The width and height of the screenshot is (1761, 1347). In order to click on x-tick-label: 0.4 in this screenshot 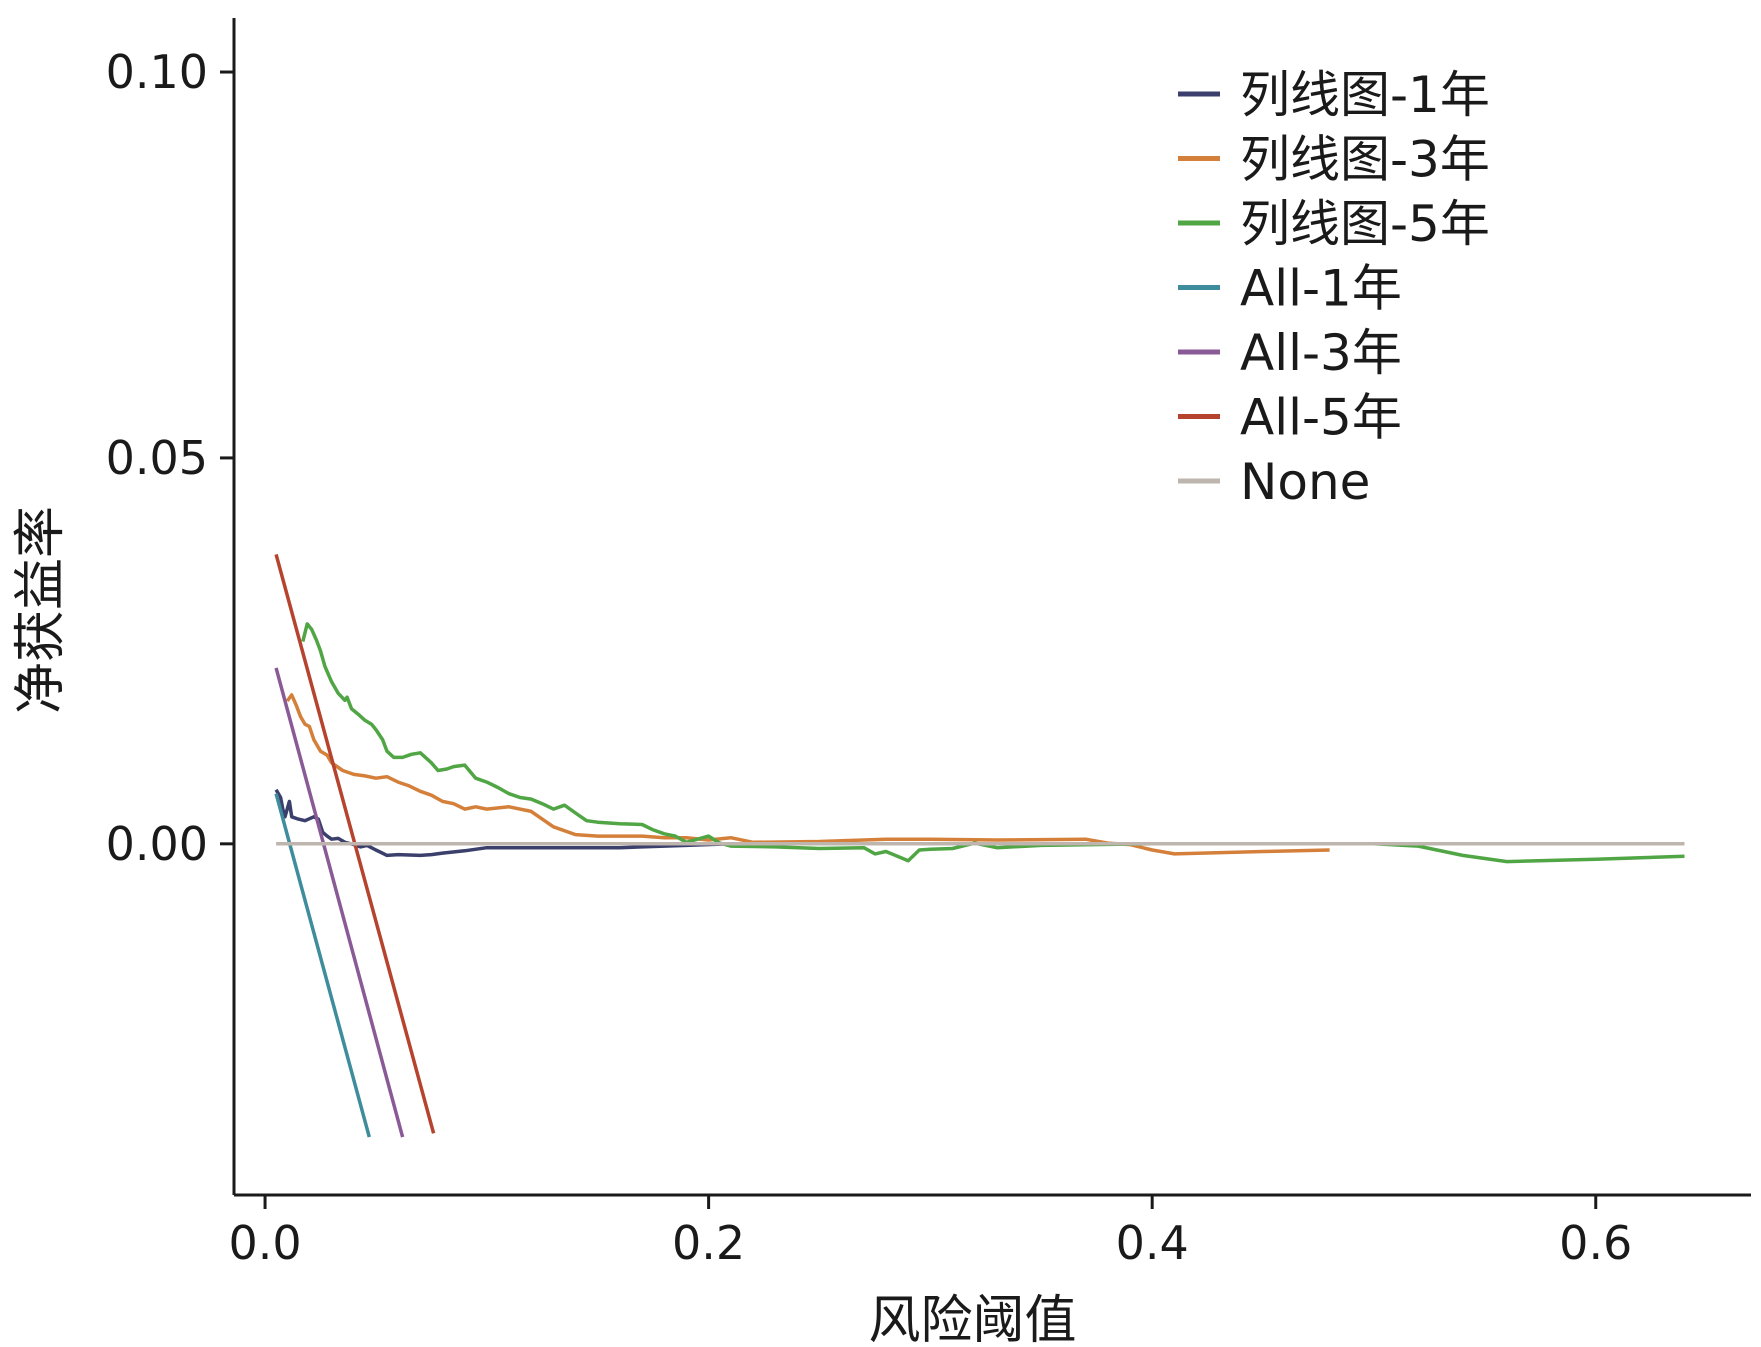, I will do `click(1152, 1243)`.